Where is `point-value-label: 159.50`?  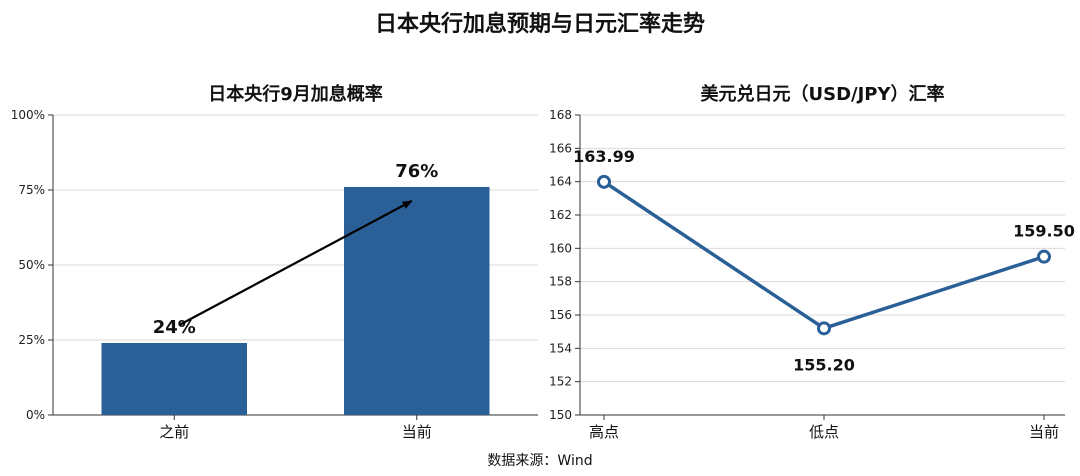
point-value-label: 159.50 is located at coordinates (1044, 231).